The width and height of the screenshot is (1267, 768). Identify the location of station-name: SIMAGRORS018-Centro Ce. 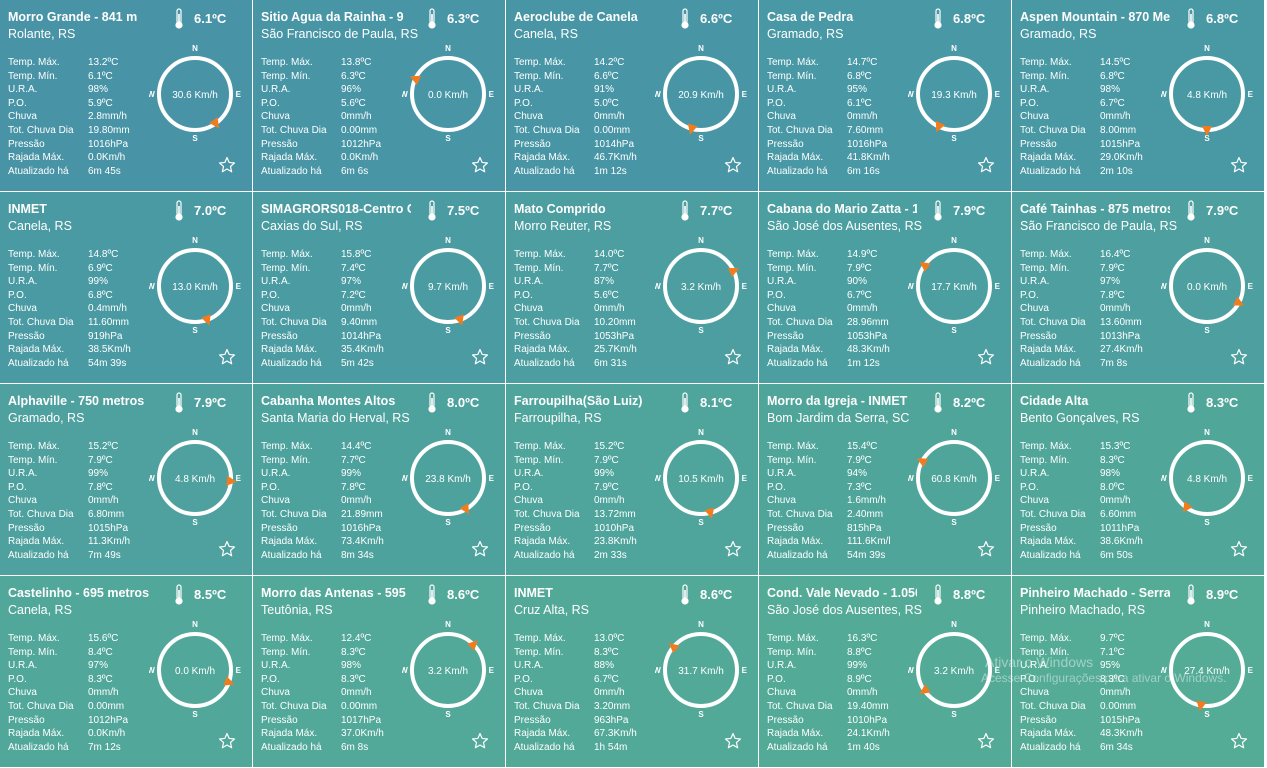
(336, 209).